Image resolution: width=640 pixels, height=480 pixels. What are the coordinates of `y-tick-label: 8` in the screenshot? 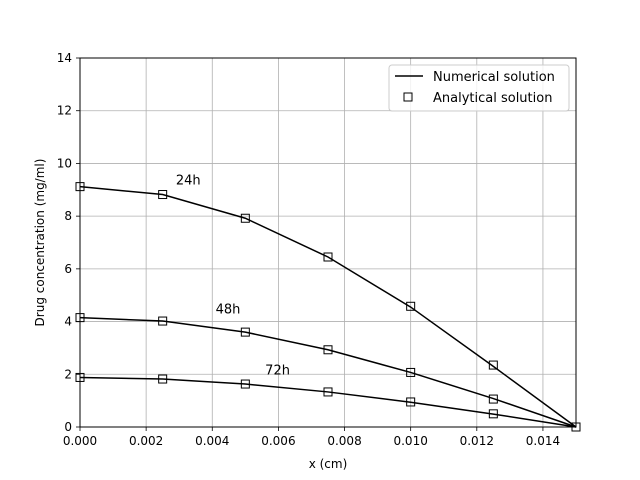 It's located at (68, 216).